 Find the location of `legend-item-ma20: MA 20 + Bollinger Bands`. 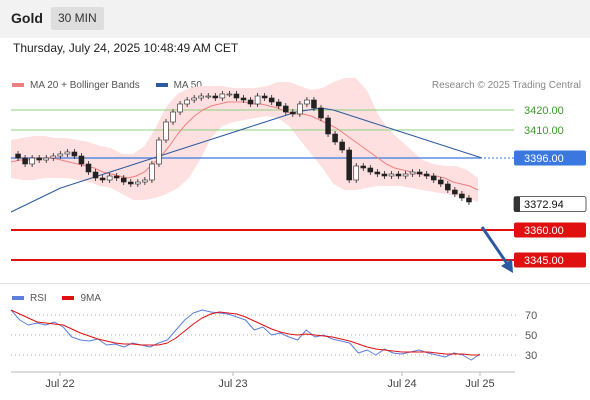

legend-item-ma20: MA 20 + Bollinger Bands is located at coordinates (76, 85).